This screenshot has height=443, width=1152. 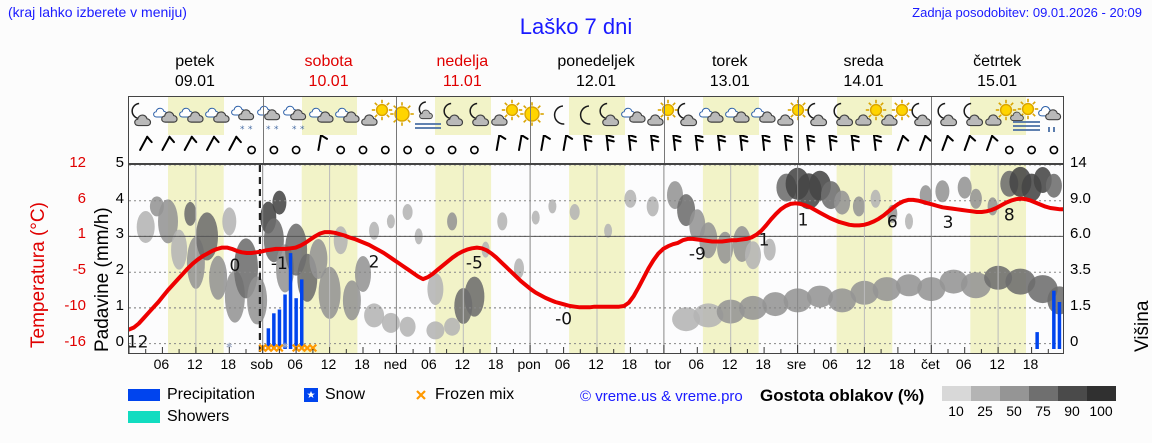 I want to click on day-header-3: ponedeljek 12.01, so click(x=596, y=73).